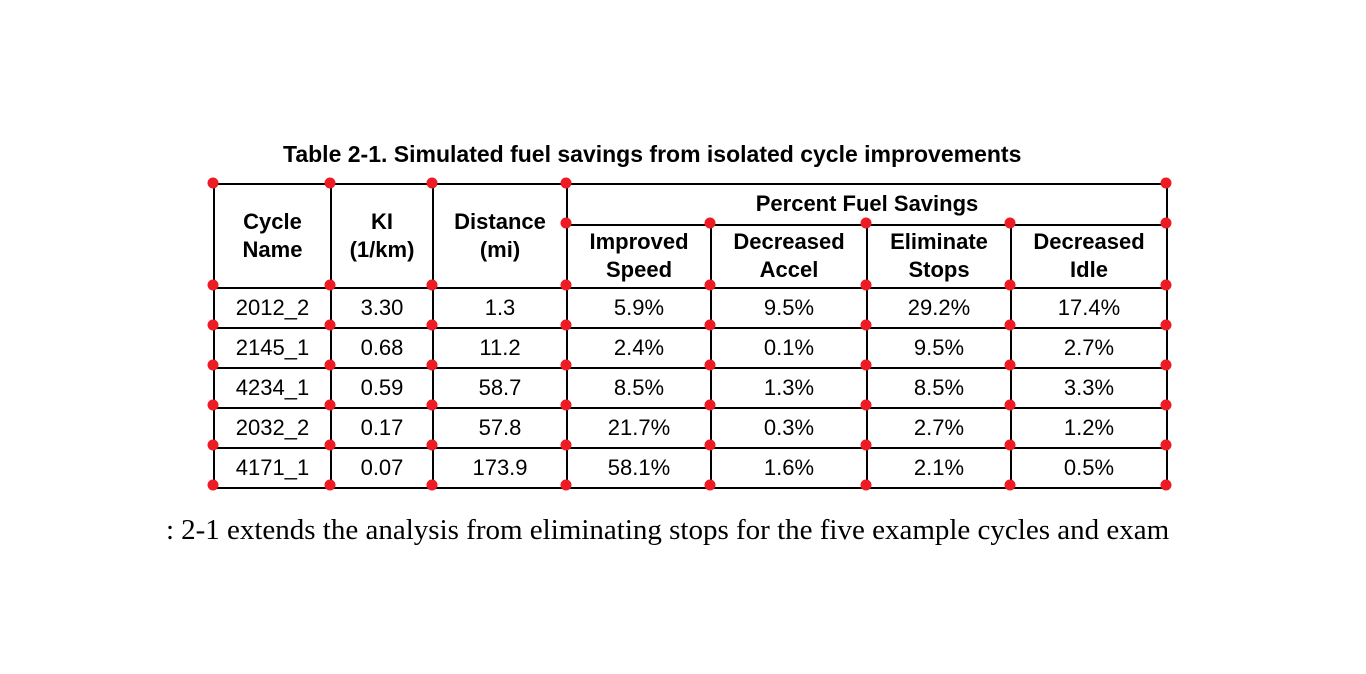  What do you see at coordinates (639, 308) in the screenshot?
I see `cell-improved-speed: 5.9%` at bounding box center [639, 308].